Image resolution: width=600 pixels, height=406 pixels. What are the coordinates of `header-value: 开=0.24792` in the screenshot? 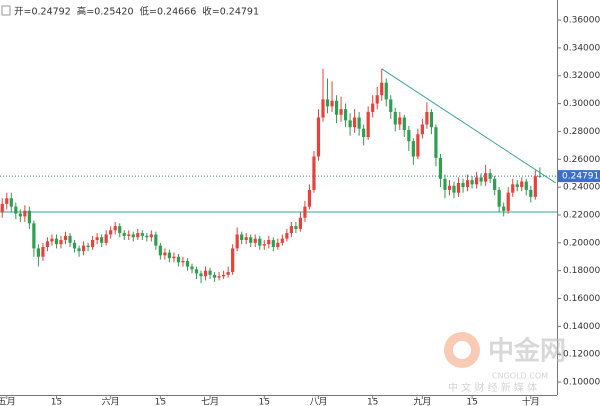 It's located at (42, 12).